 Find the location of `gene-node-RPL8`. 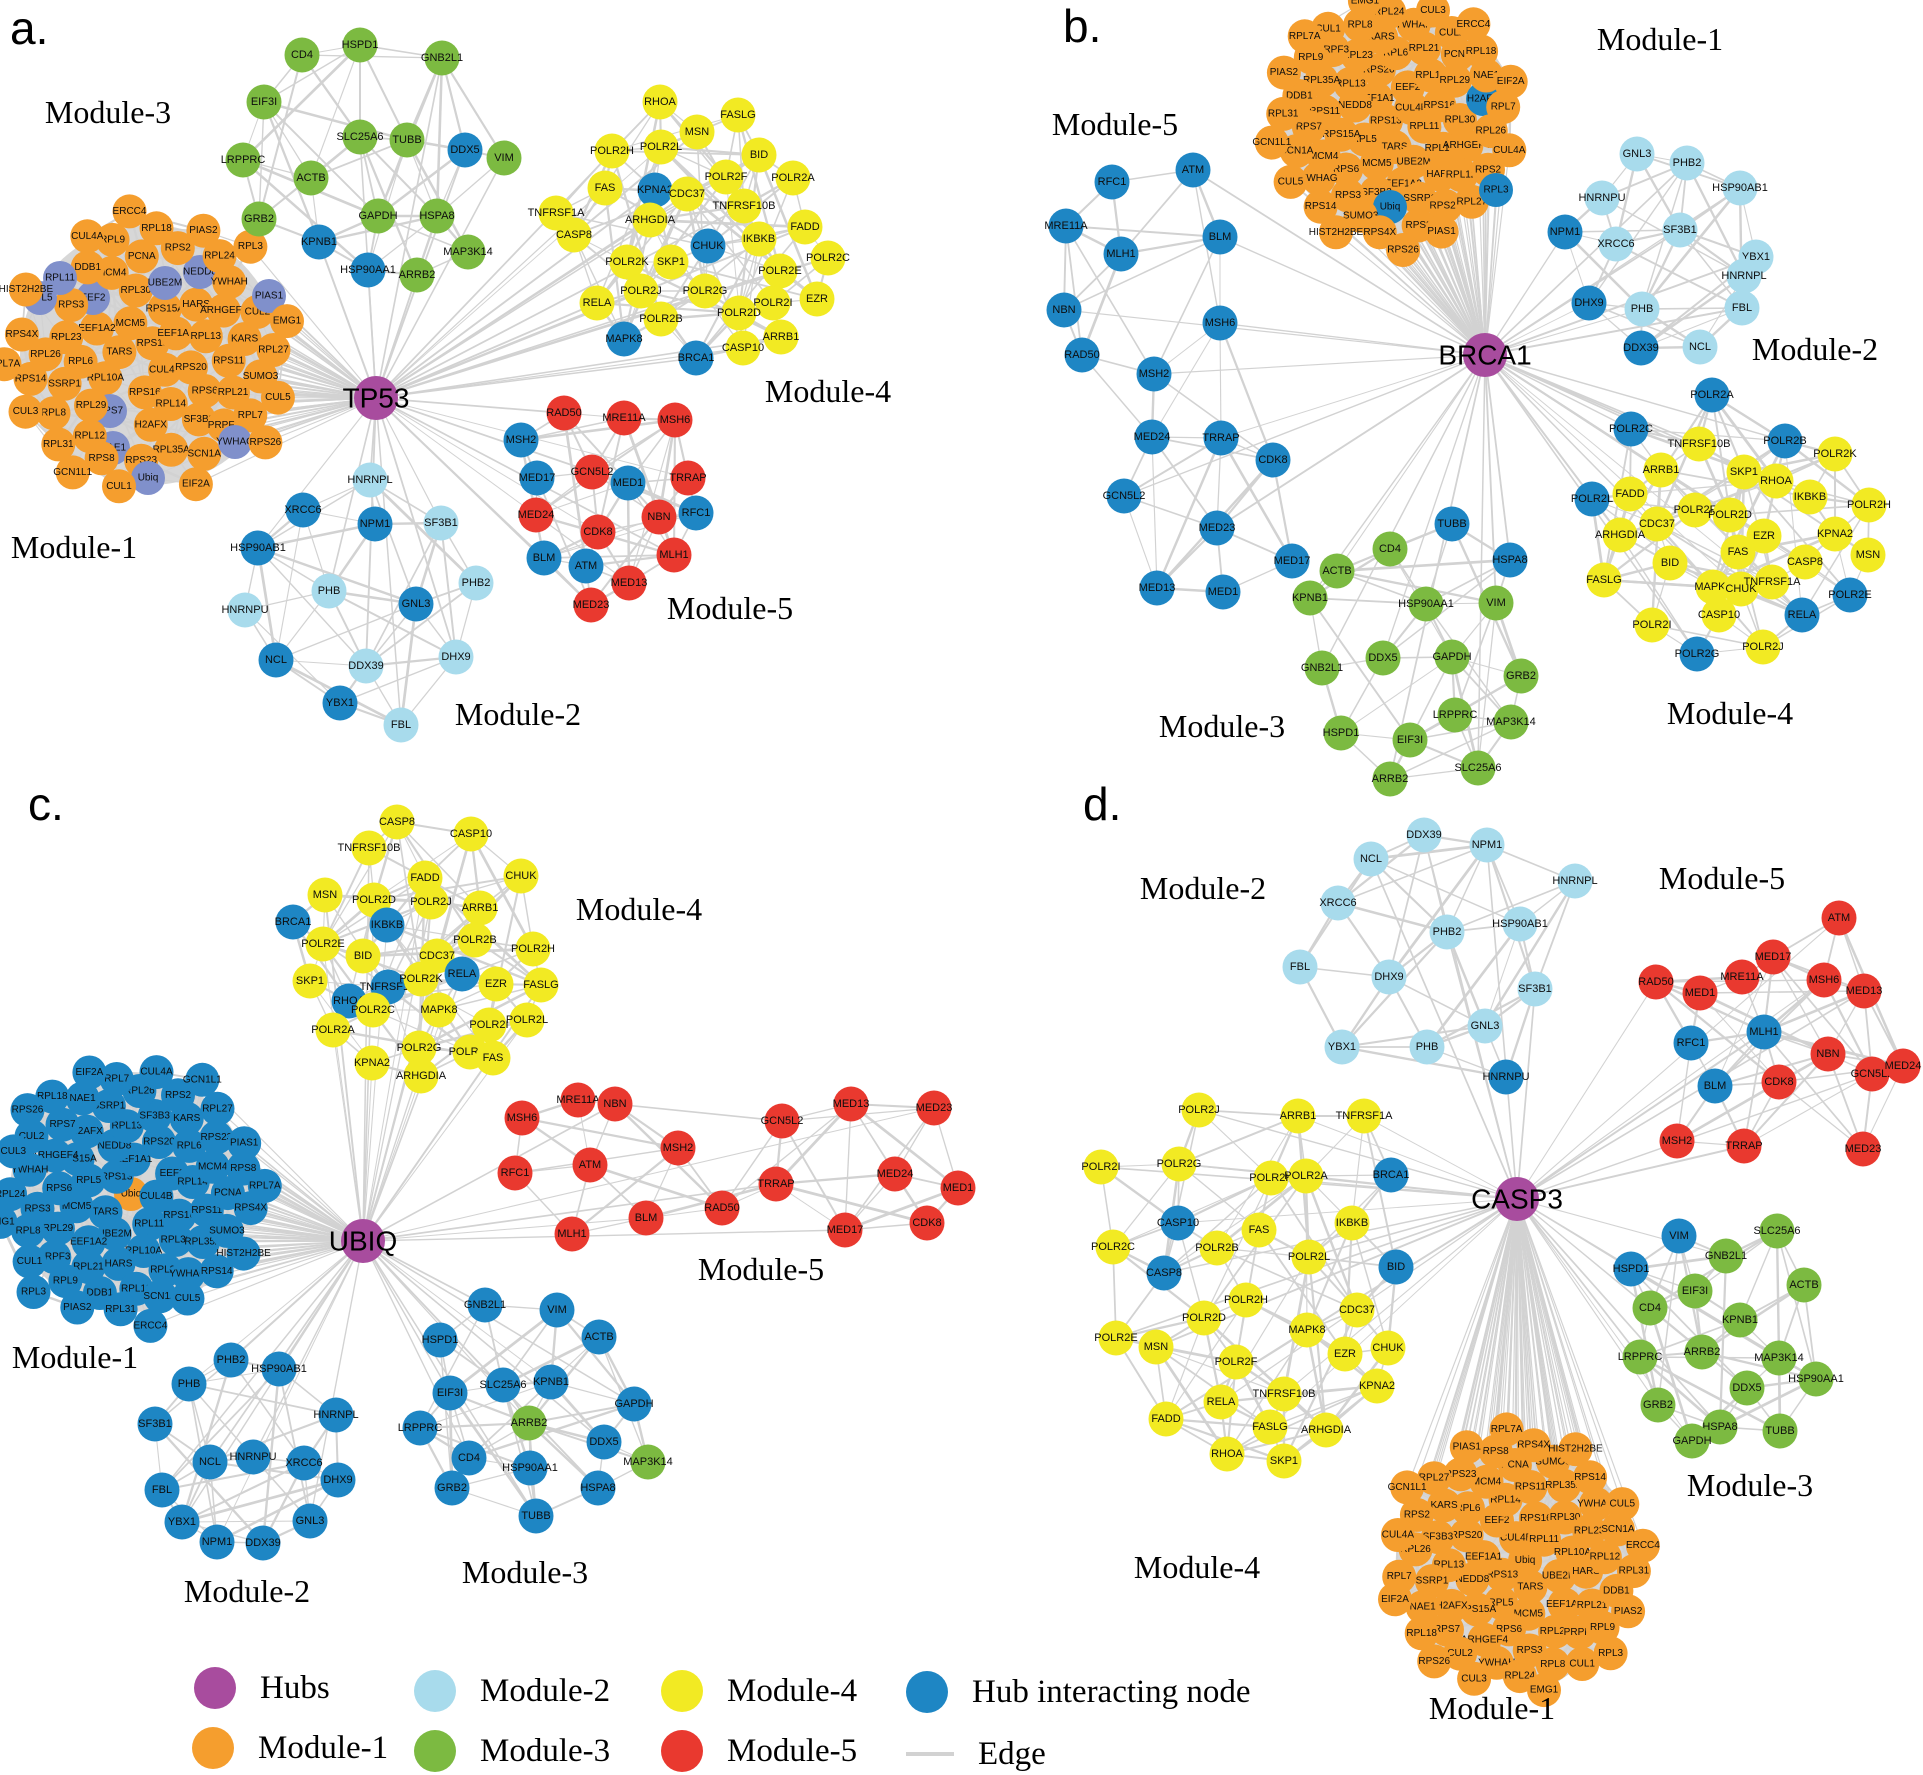

gene-node-RPL8 is located at coordinates (53, 413).